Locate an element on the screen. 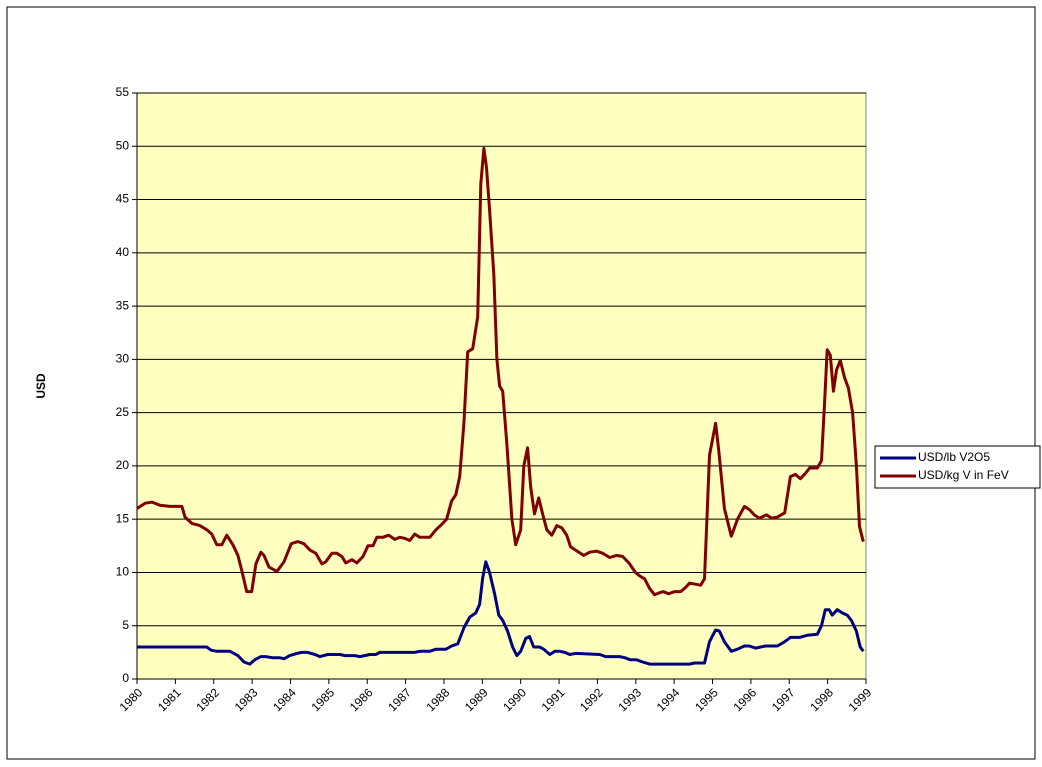 This screenshot has width=1042, height=767. y-tick-label: 25 is located at coordinates (123, 412).